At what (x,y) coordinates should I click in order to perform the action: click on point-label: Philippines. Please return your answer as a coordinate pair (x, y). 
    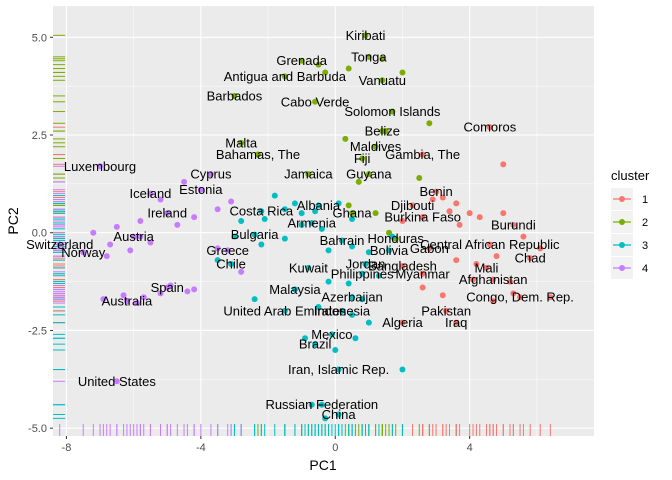
    Looking at the image, I should click on (362, 273).